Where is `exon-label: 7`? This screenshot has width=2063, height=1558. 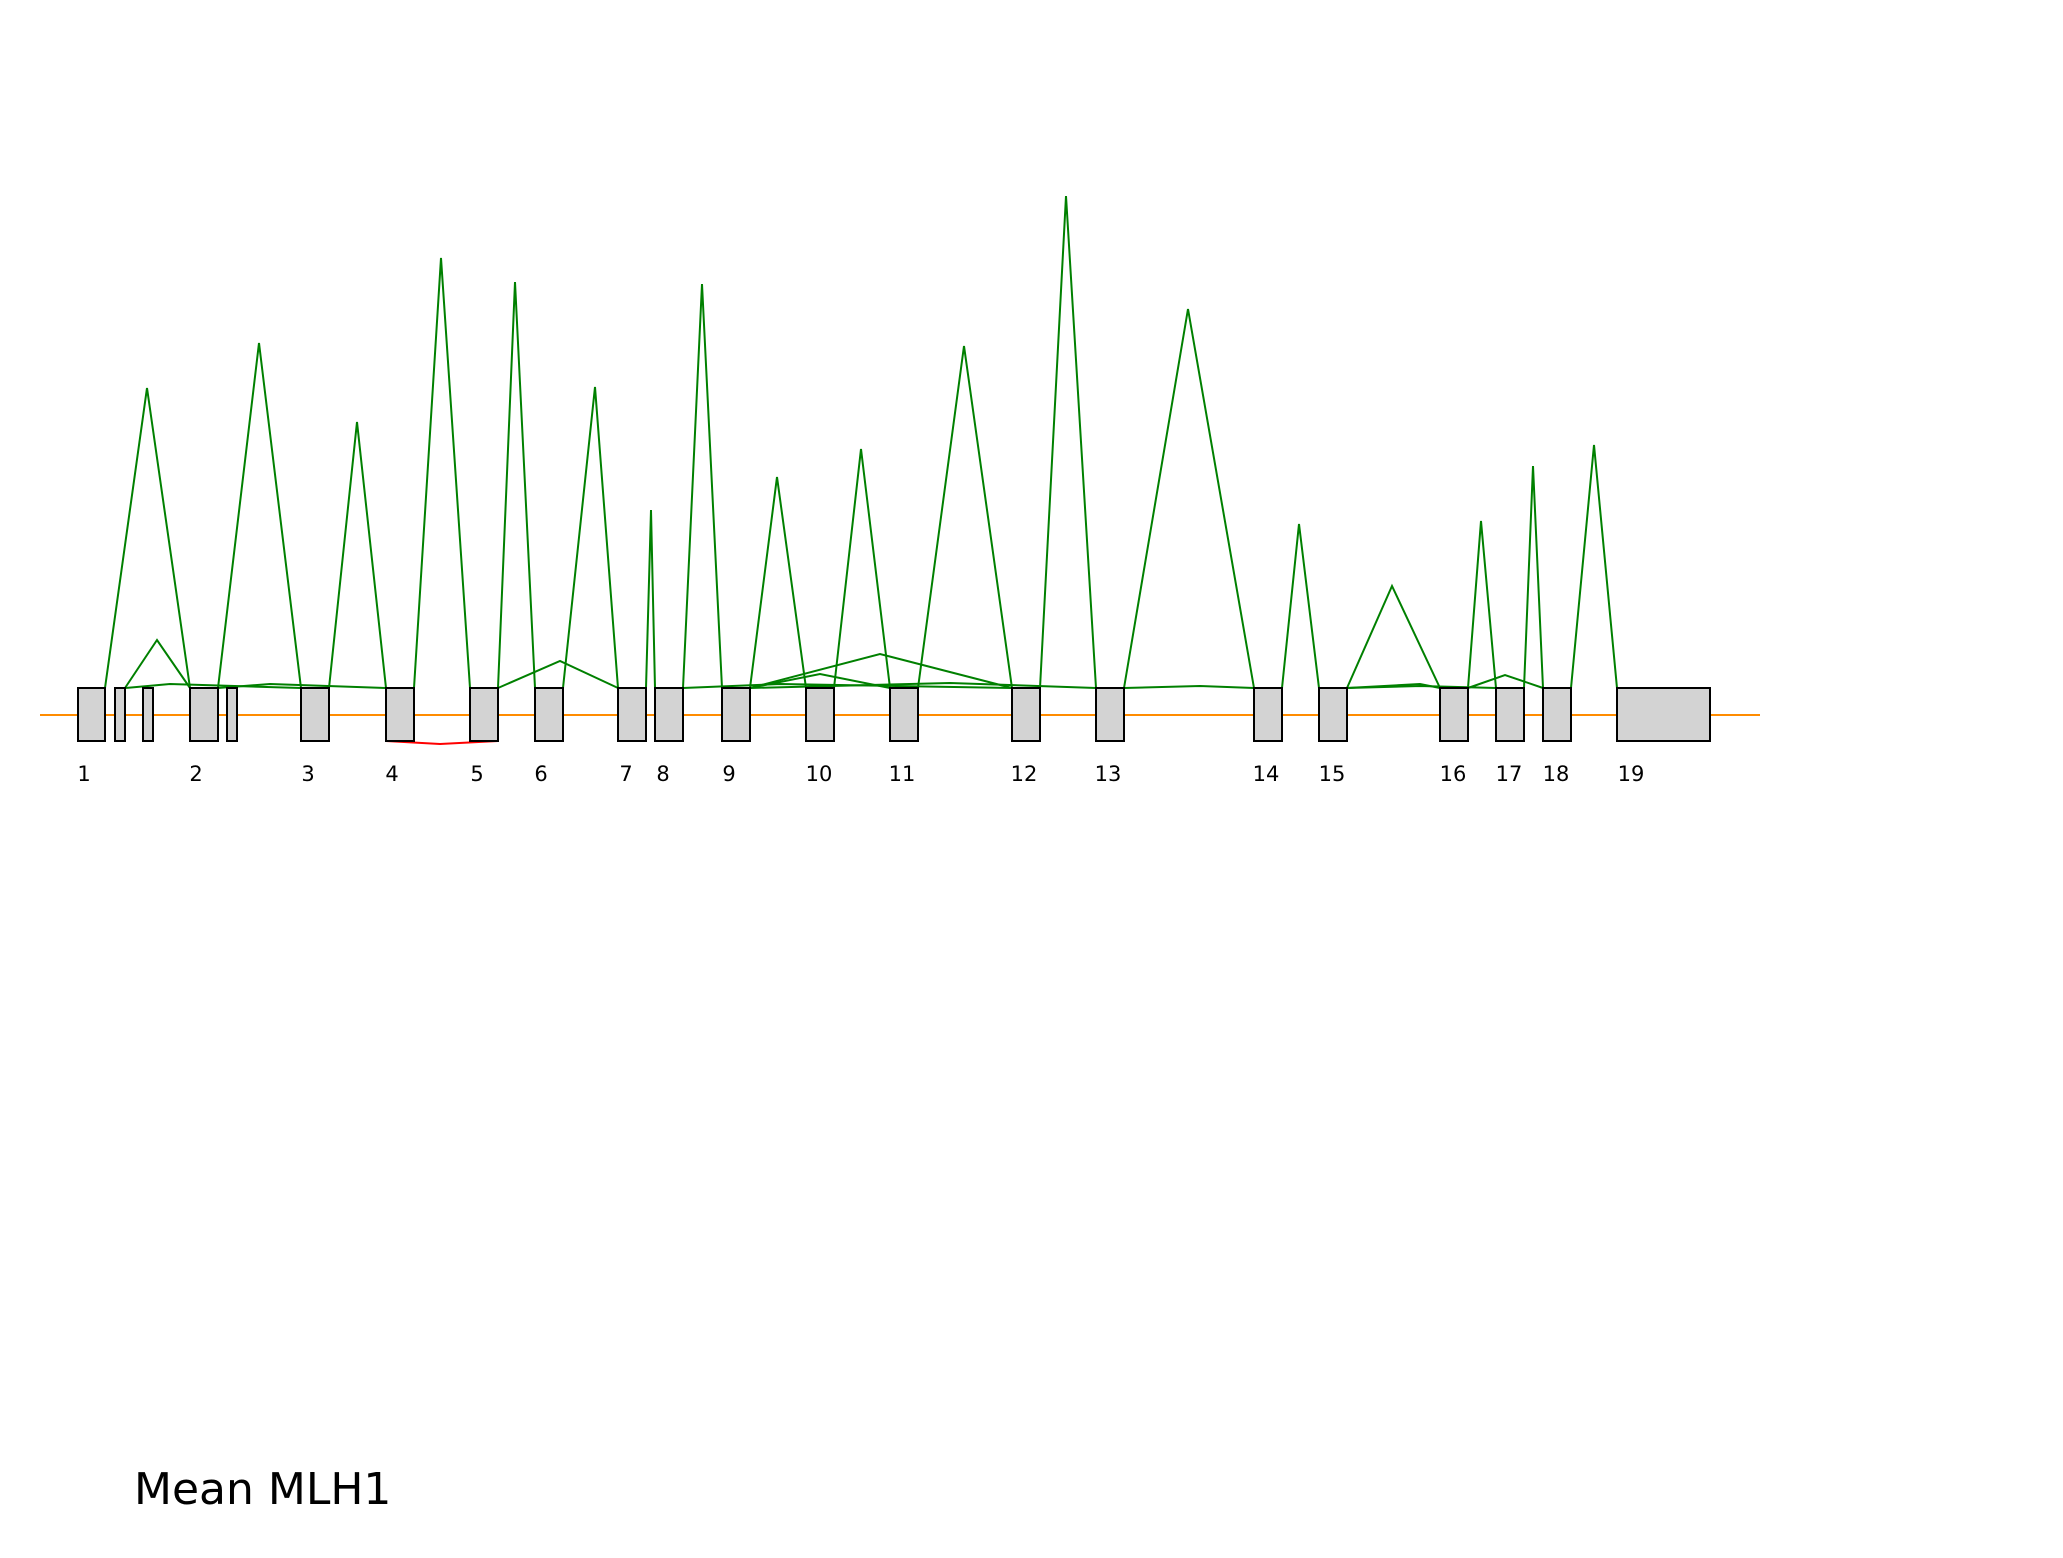
exon-label: 7 is located at coordinates (625, 774).